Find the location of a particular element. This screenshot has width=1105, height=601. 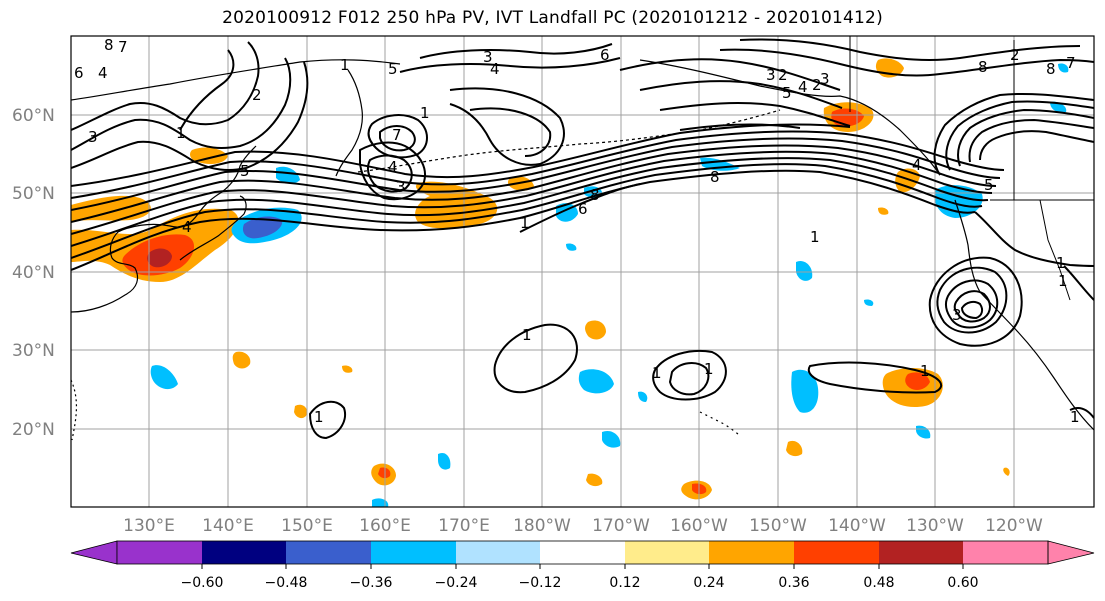

latitude-labels: 60°N 50°N 40°N 30°N 20°N is located at coordinates (33, 273).